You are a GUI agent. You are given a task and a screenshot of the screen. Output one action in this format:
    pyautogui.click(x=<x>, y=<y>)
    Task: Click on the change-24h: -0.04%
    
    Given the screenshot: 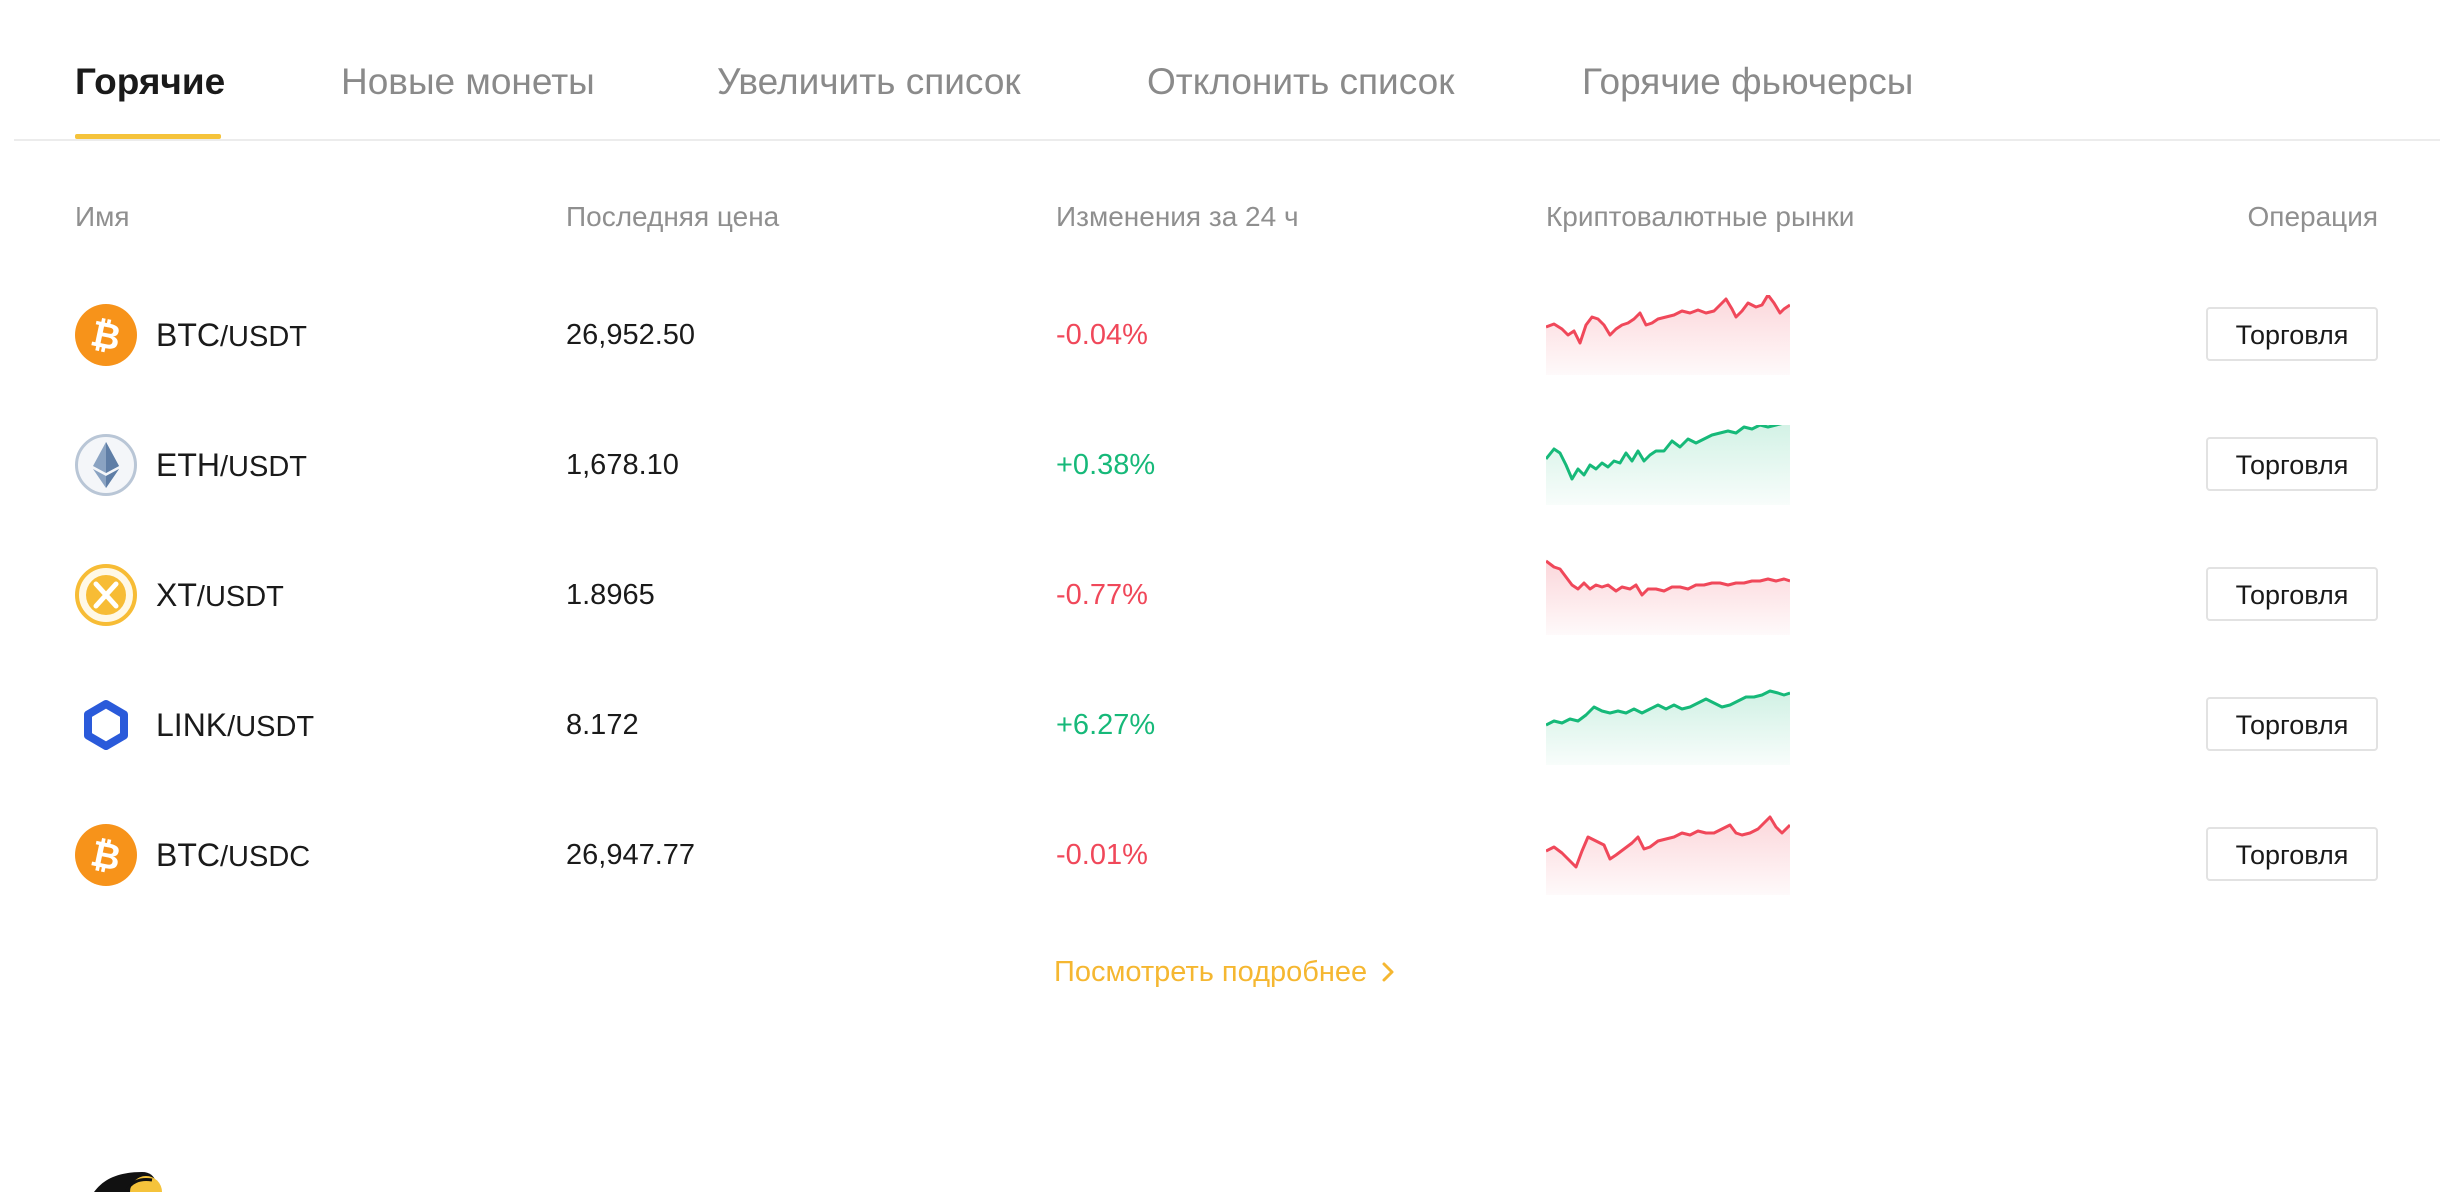 What is the action you would take?
    pyautogui.click(x=1102, y=335)
    